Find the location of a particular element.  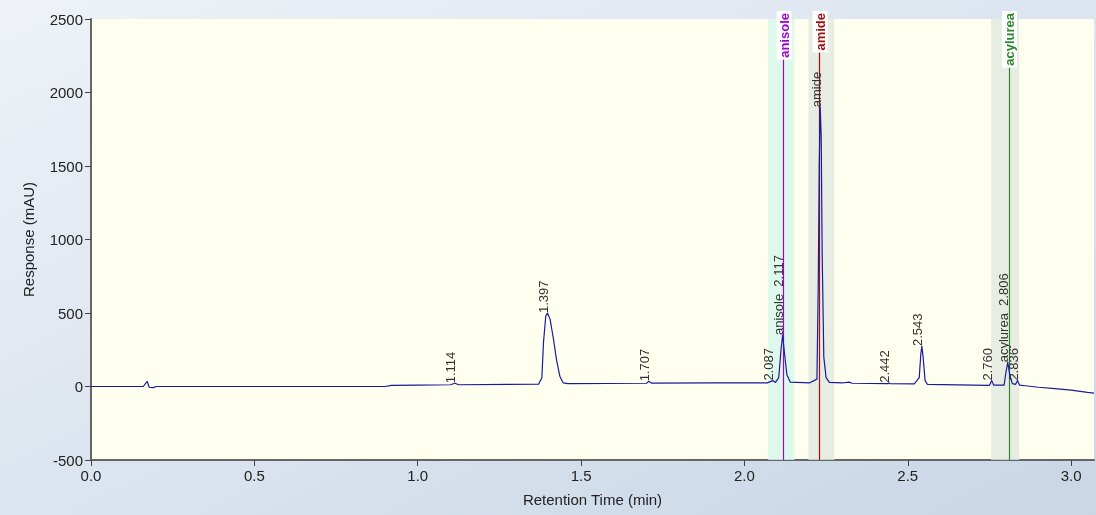

annotation: 2.543 is located at coordinates (918, 330).